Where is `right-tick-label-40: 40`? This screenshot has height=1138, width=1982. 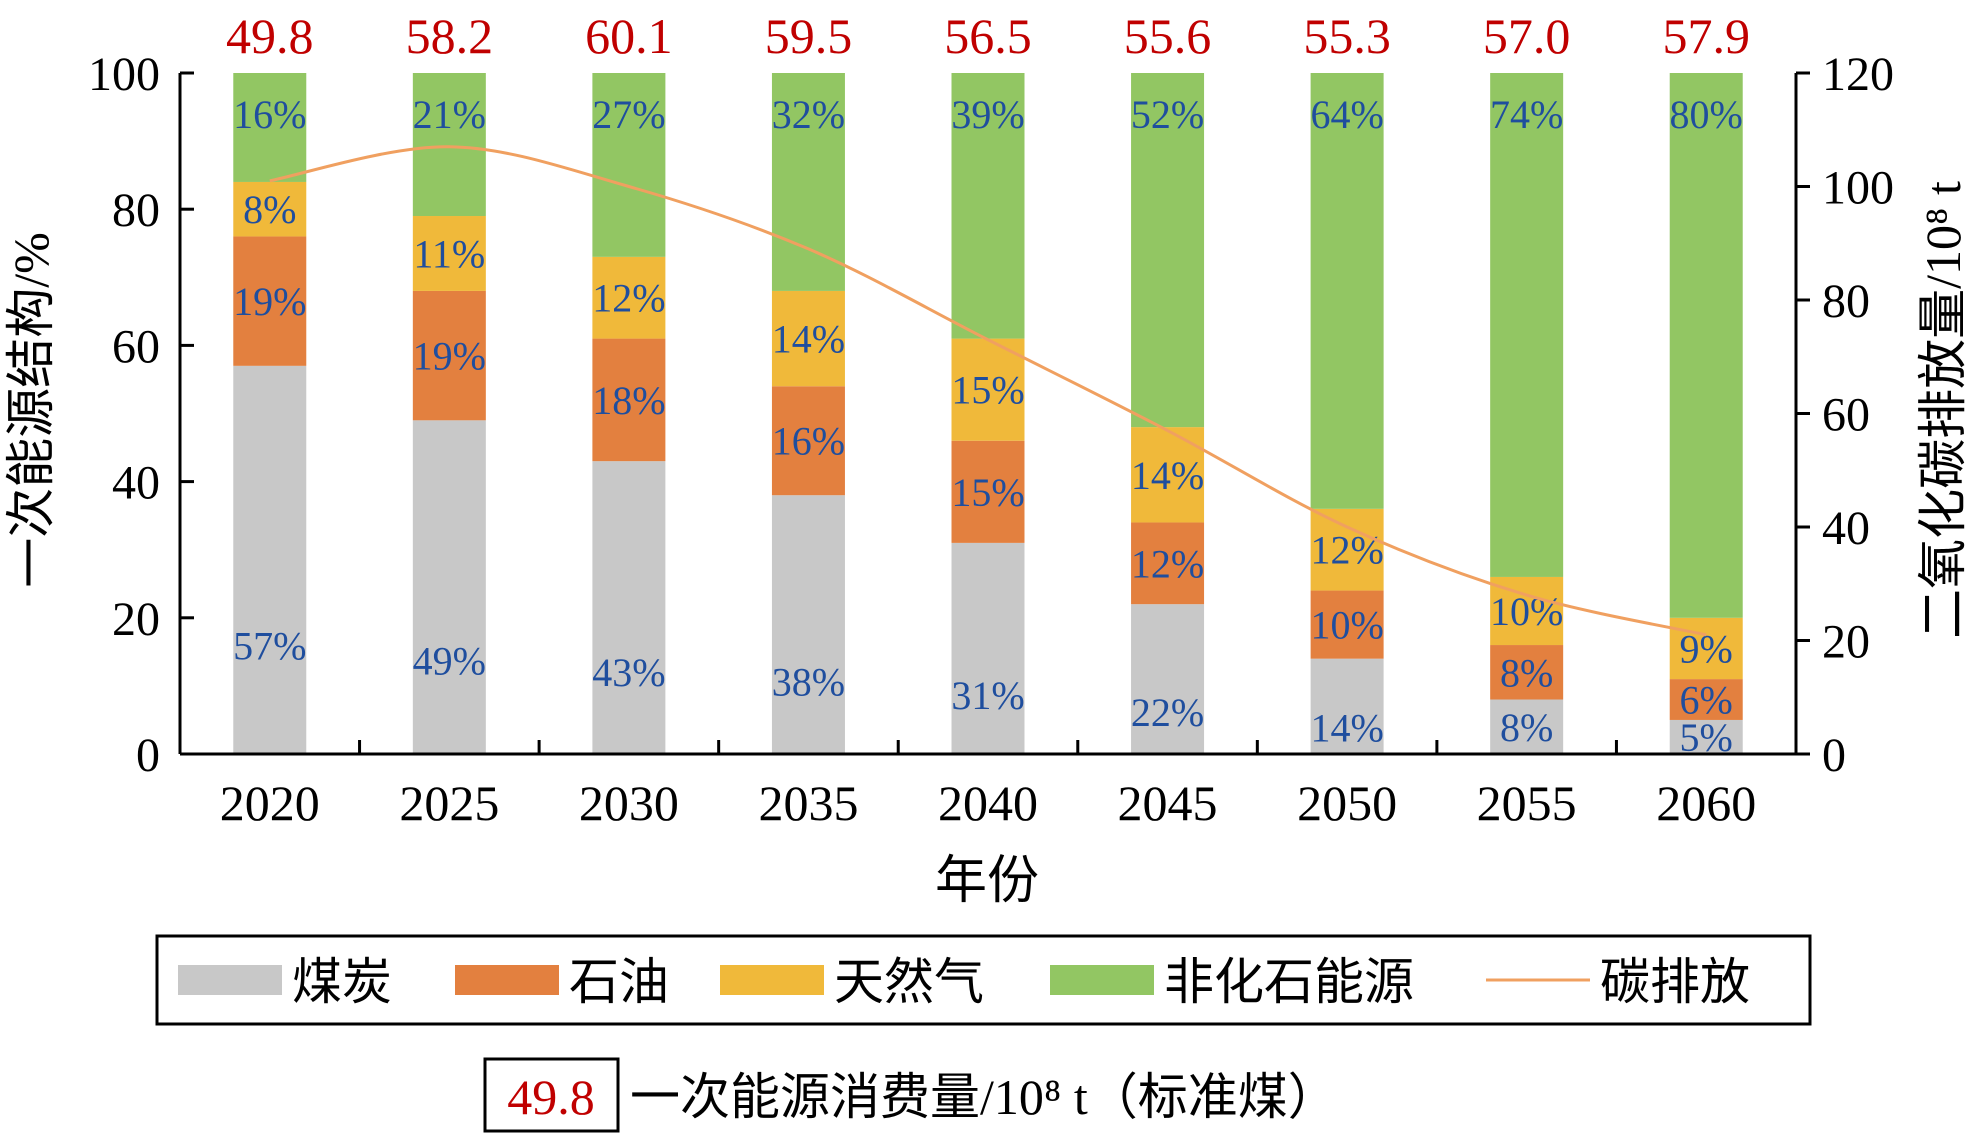
right-tick-label-40: 40 is located at coordinates (1846, 528).